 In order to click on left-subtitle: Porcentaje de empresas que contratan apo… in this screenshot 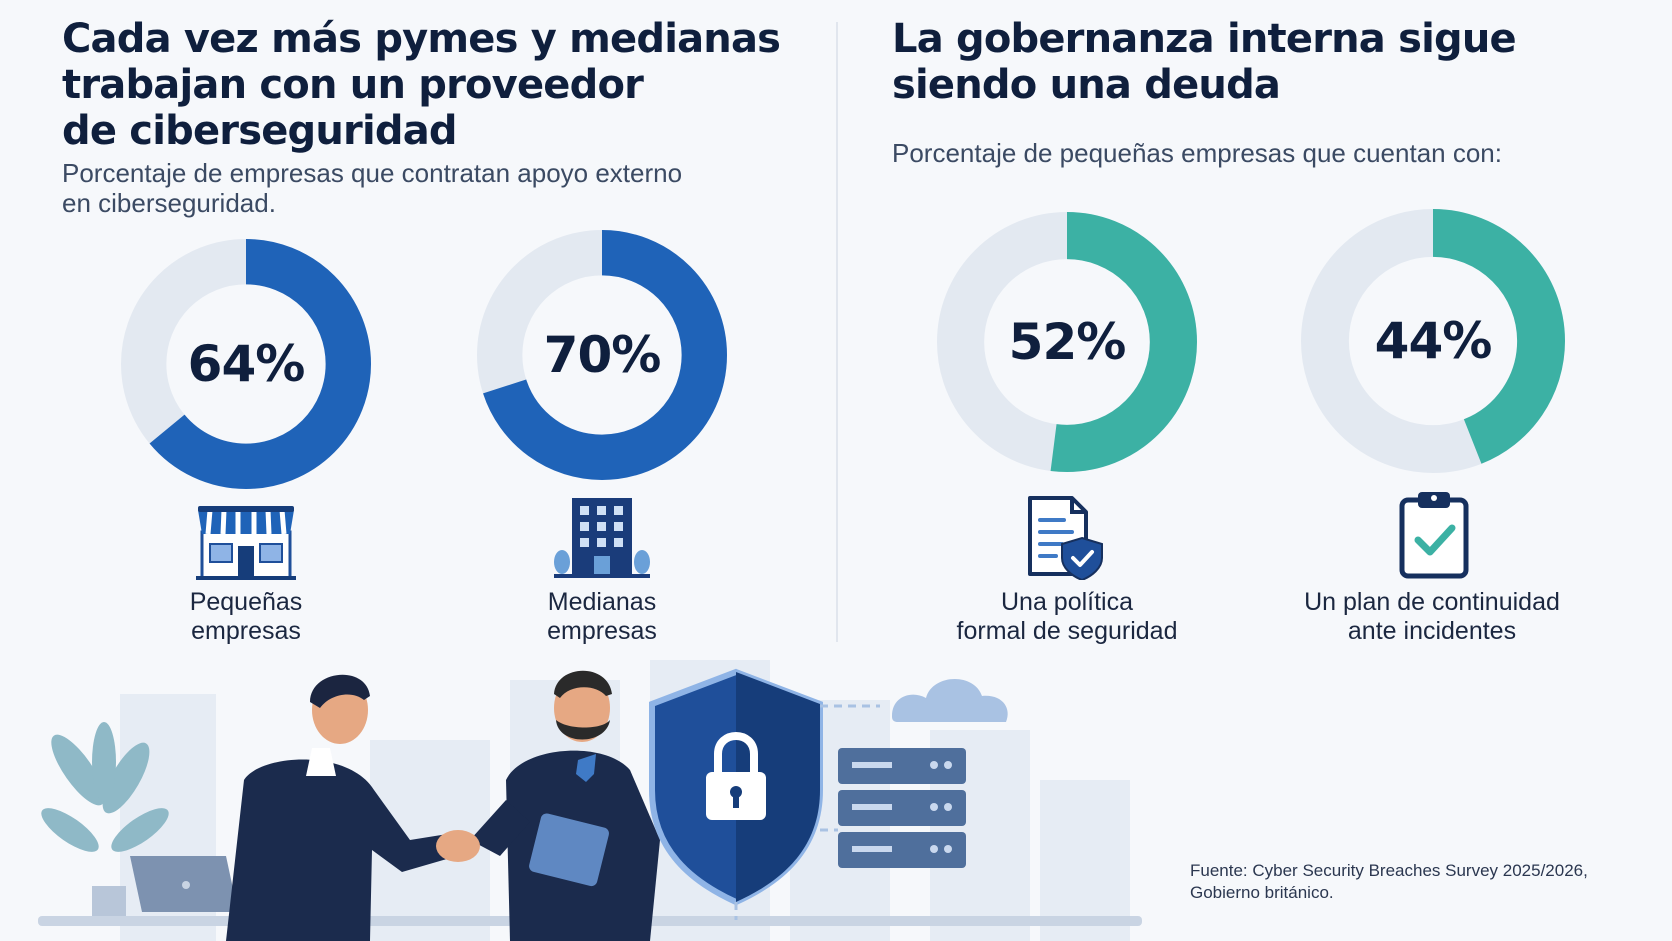, I will do `click(372, 188)`.